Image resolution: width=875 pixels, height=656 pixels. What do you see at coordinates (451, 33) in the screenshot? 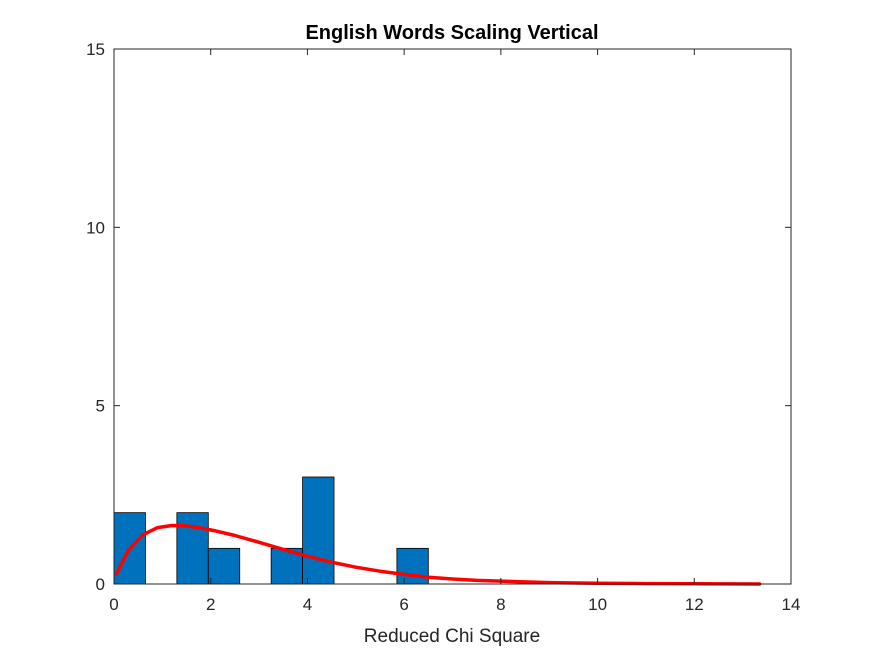
I see `chart-title: English Words Scaling Vertical` at bounding box center [451, 33].